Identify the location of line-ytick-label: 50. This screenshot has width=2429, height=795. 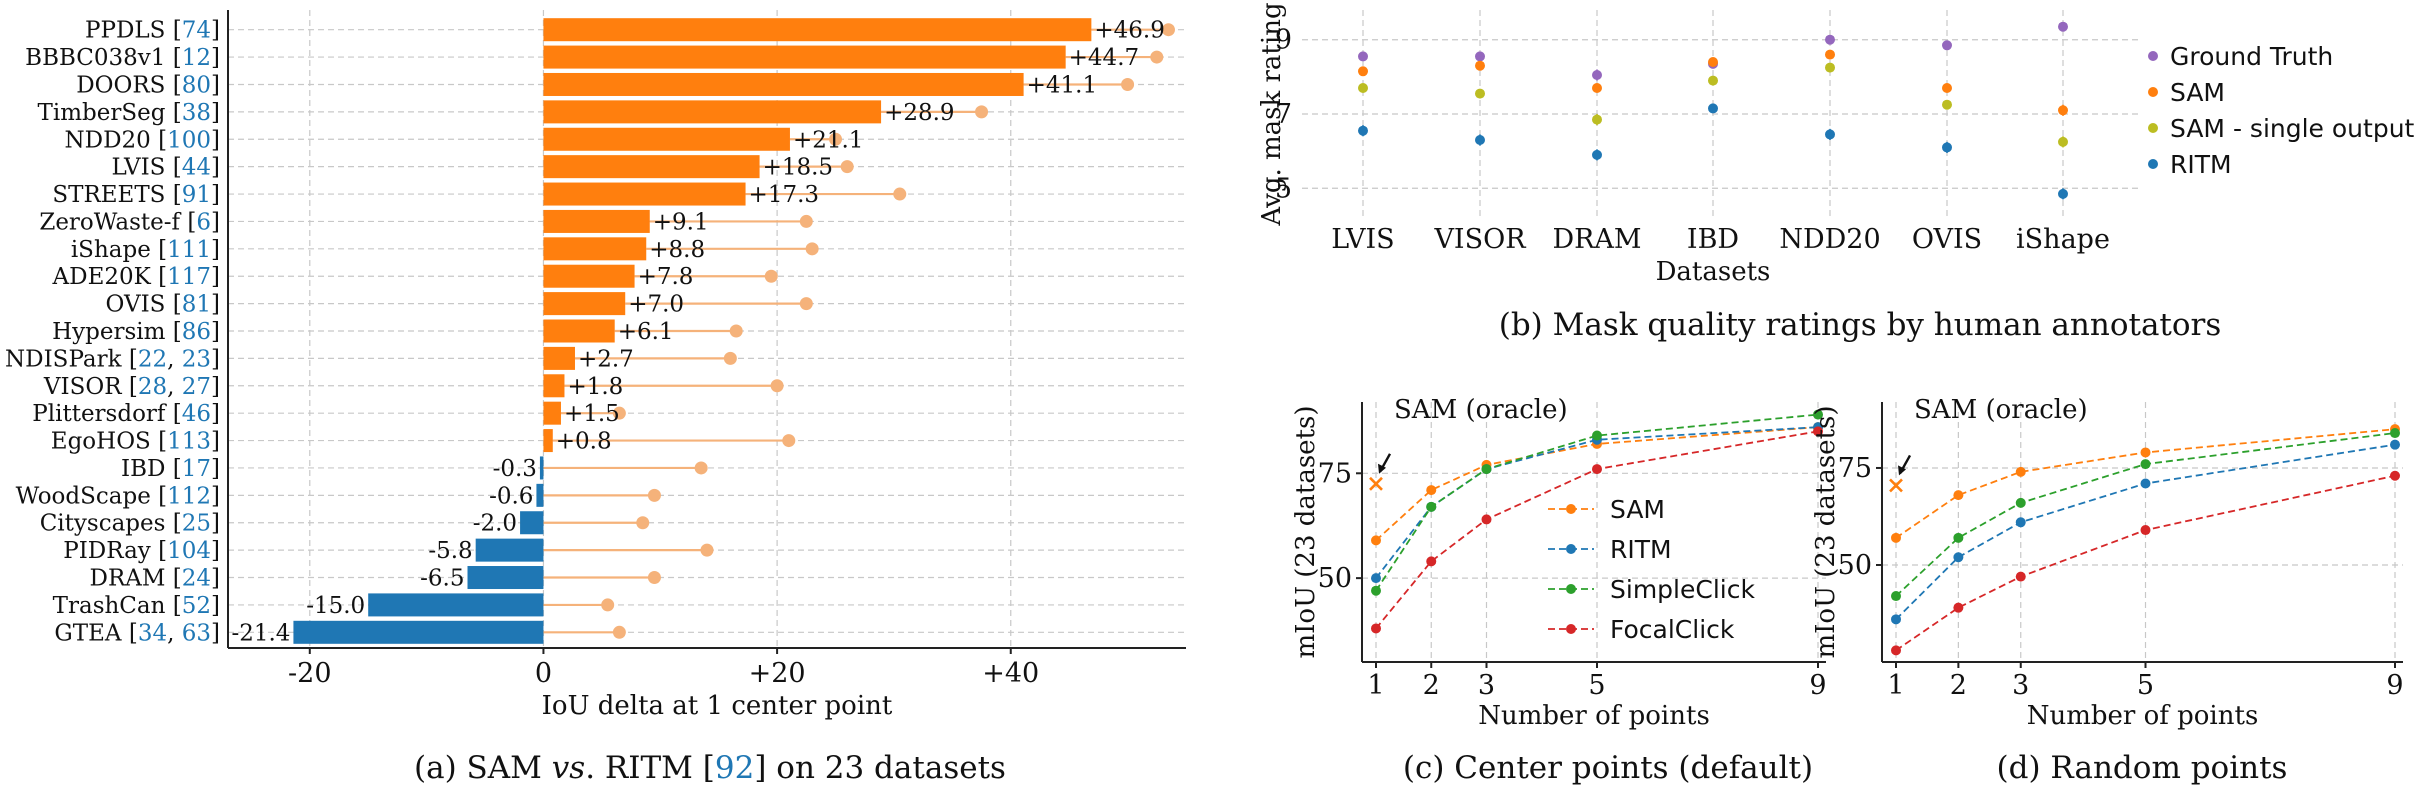
(1335, 578).